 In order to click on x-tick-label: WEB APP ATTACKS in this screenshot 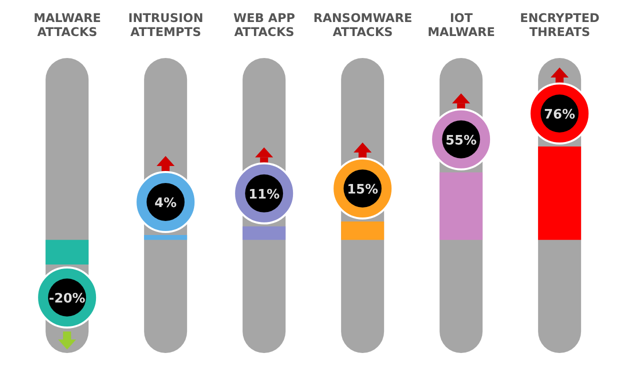, I will do `click(264, 25)`.